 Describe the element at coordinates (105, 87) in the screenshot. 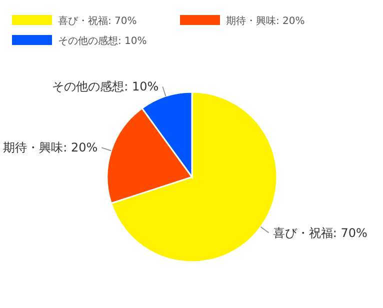

I see `slice-label: その他の感想: 10%` at that location.